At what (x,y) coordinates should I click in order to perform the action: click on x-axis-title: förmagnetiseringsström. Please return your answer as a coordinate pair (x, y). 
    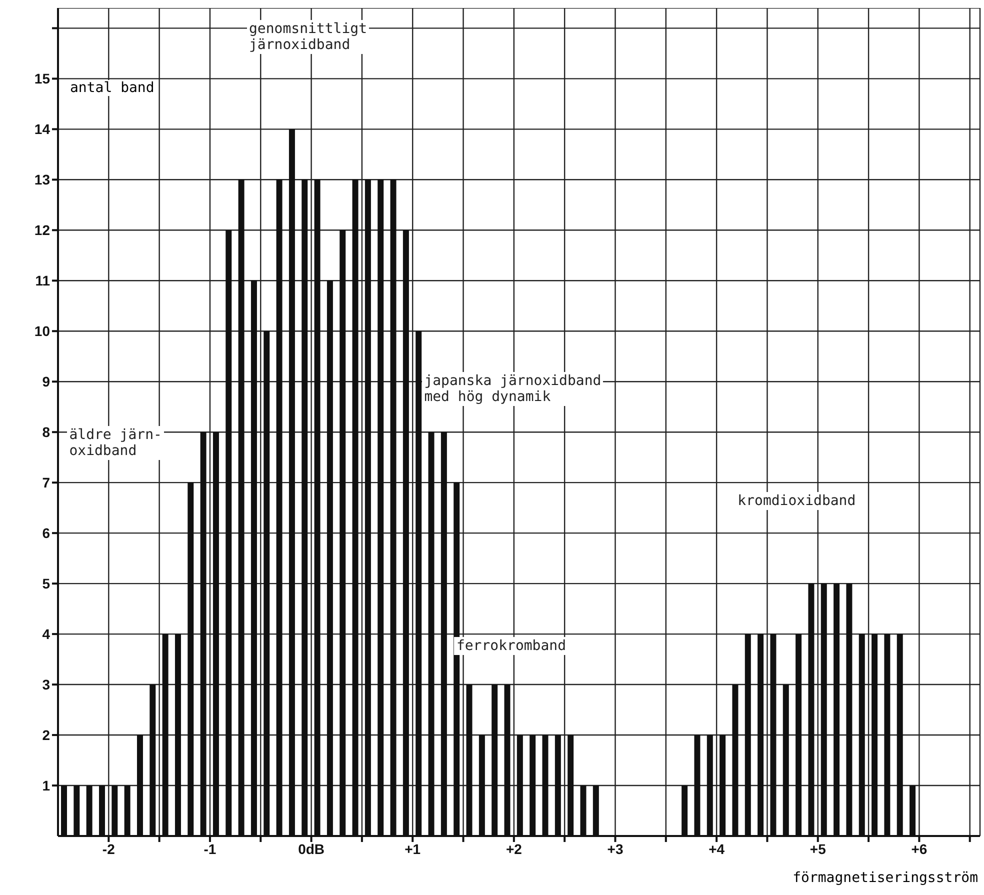
    Looking at the image, I should click on (885, 878).